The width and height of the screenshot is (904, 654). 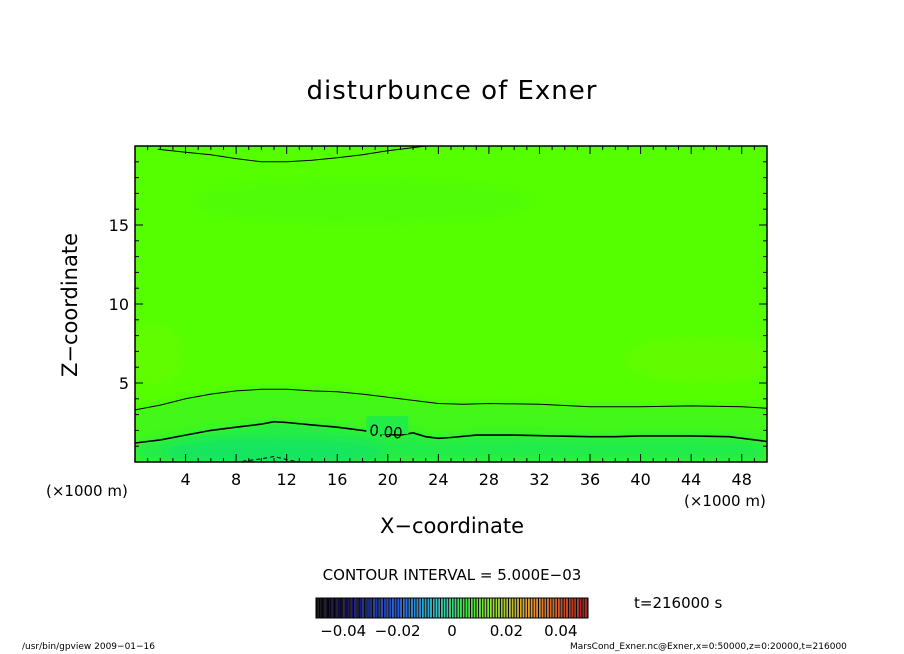 What do you see at coordinates (87, 491) in the screenshot?
I see `x-unit-label-left: (×1000 m)` at bounding box center [87, 491].